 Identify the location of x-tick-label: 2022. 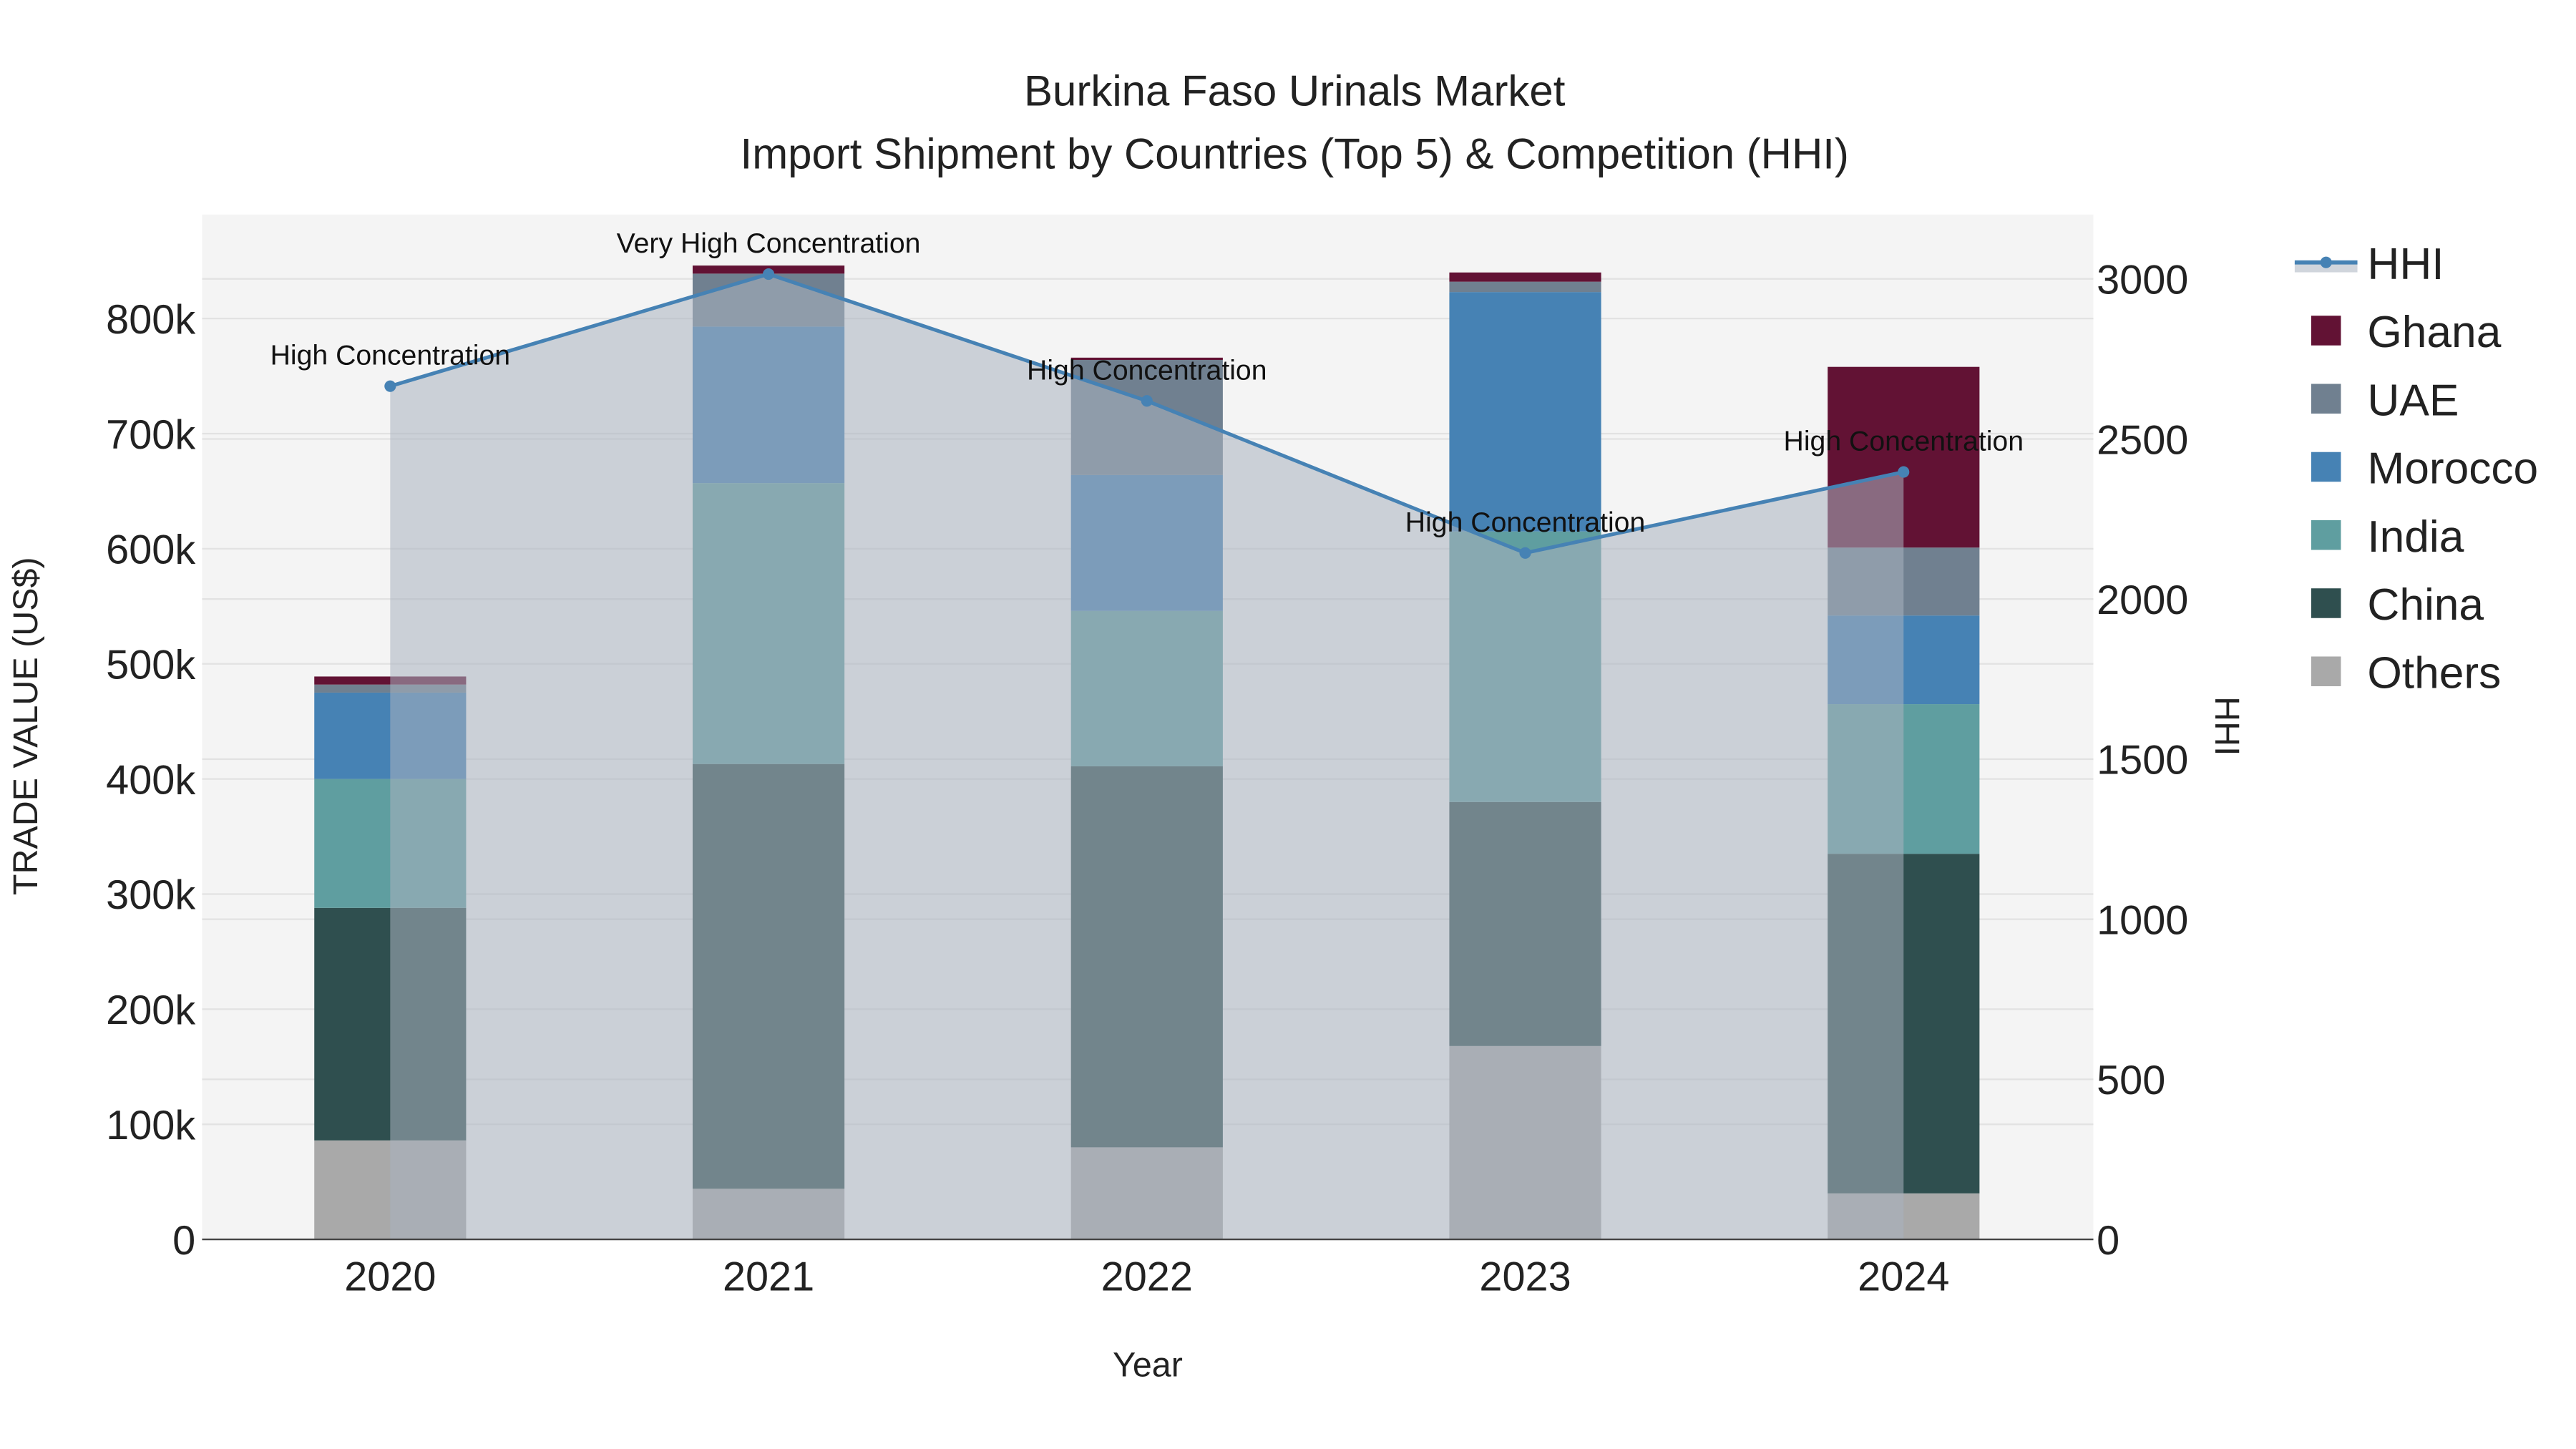
(1147, 1277).